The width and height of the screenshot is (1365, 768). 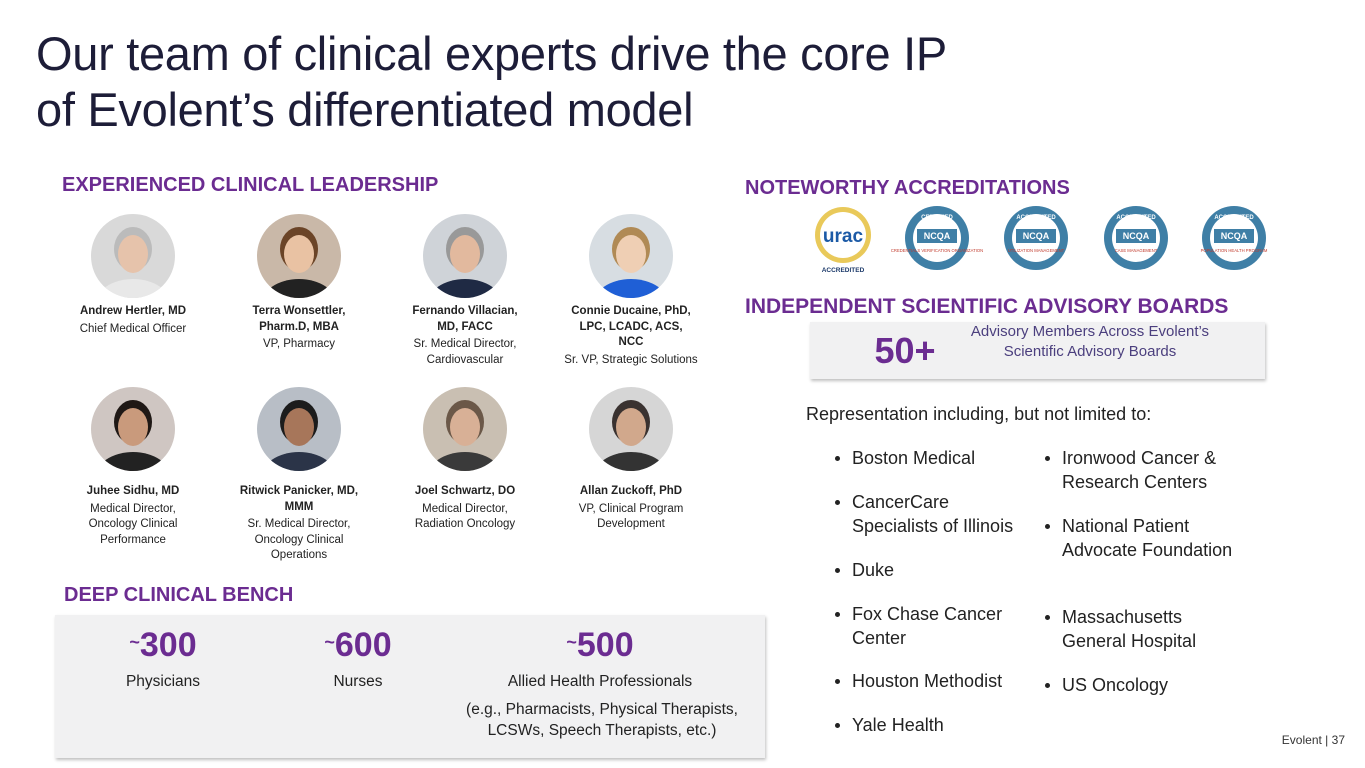 What do you see at coordinates (905, 350) in the screenshot?
I see `advisory-stat: 50+` at bounding box center [905, 350].